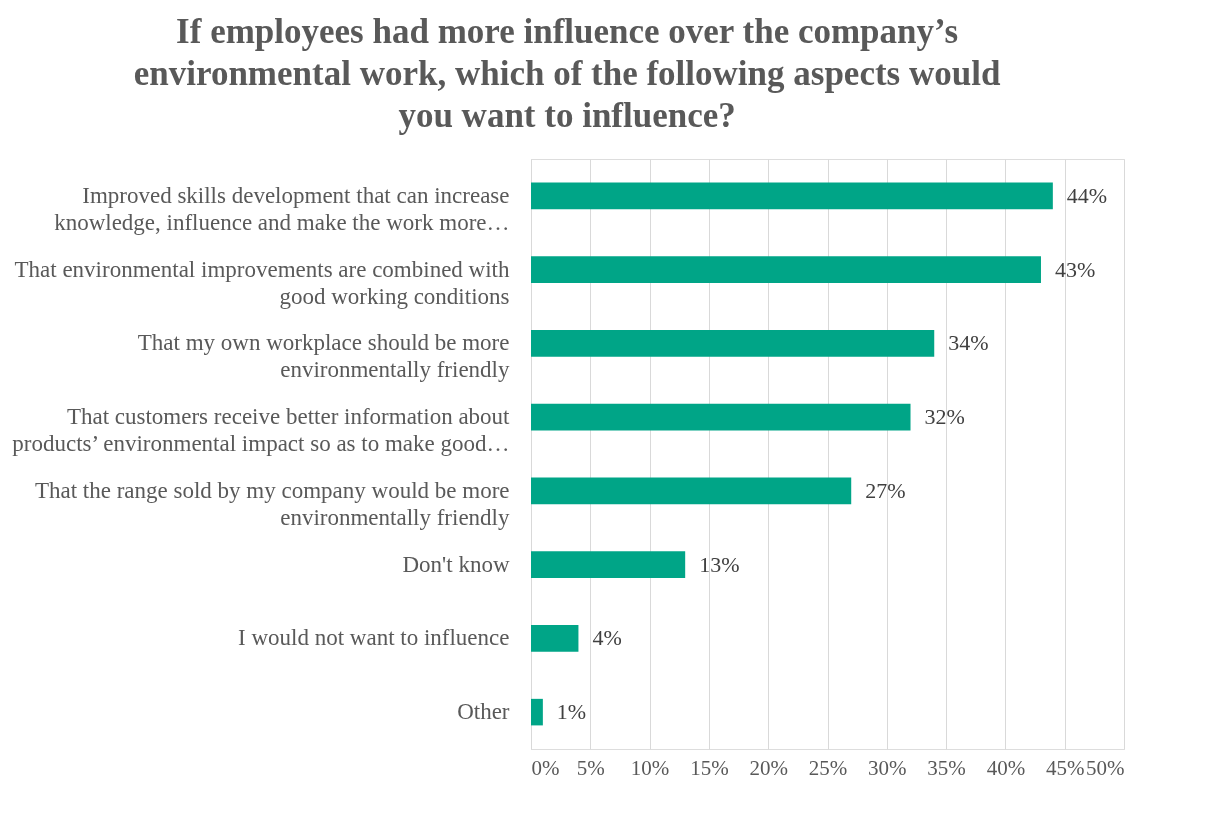 Image resolution: width=1220 pixels, height=834 pixels. Describe the element at coordinates (709, 767) in the screenshot. I see `x-tick-label: 15%` at that location.